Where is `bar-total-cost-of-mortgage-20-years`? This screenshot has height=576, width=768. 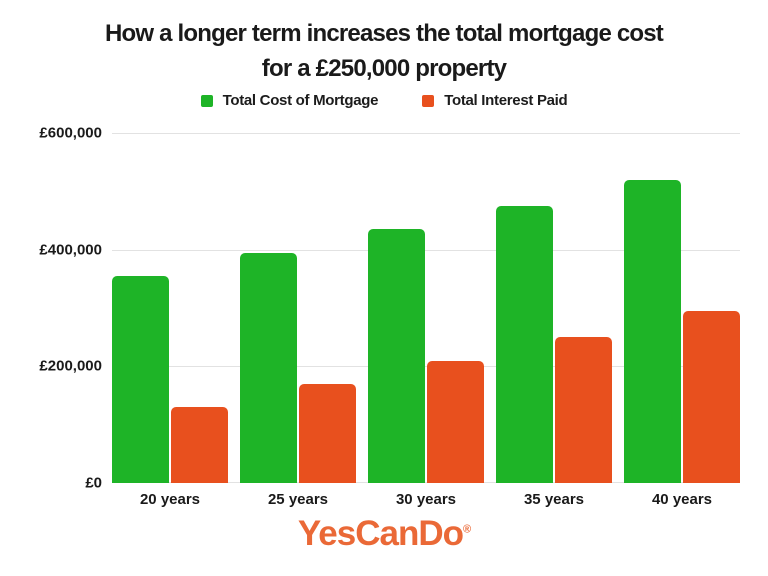 bar-total-cost-of-mortgage-20-years is located at coordinates (140, 379).